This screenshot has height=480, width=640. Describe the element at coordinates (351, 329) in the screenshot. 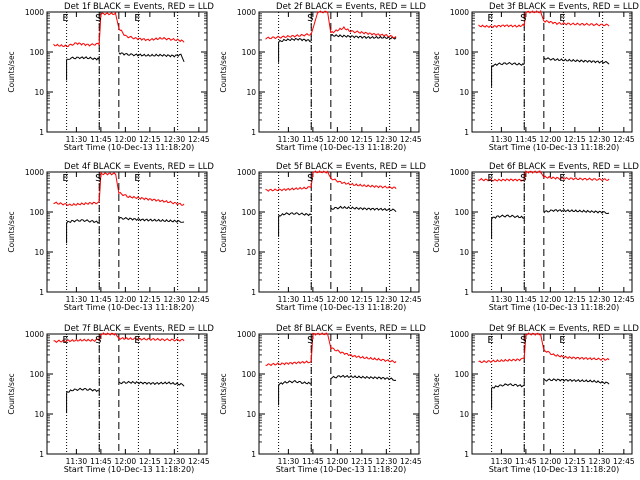

I see `chart-title: Det 8f BLACK = Events, RED = LLD` at that location.